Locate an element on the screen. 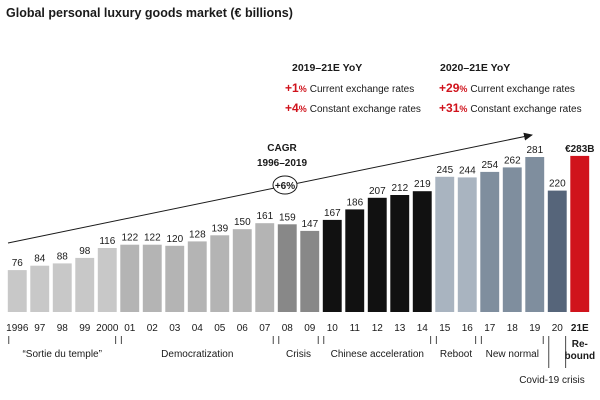  bar-value-label: 159 is located at coordinates (287, 217).